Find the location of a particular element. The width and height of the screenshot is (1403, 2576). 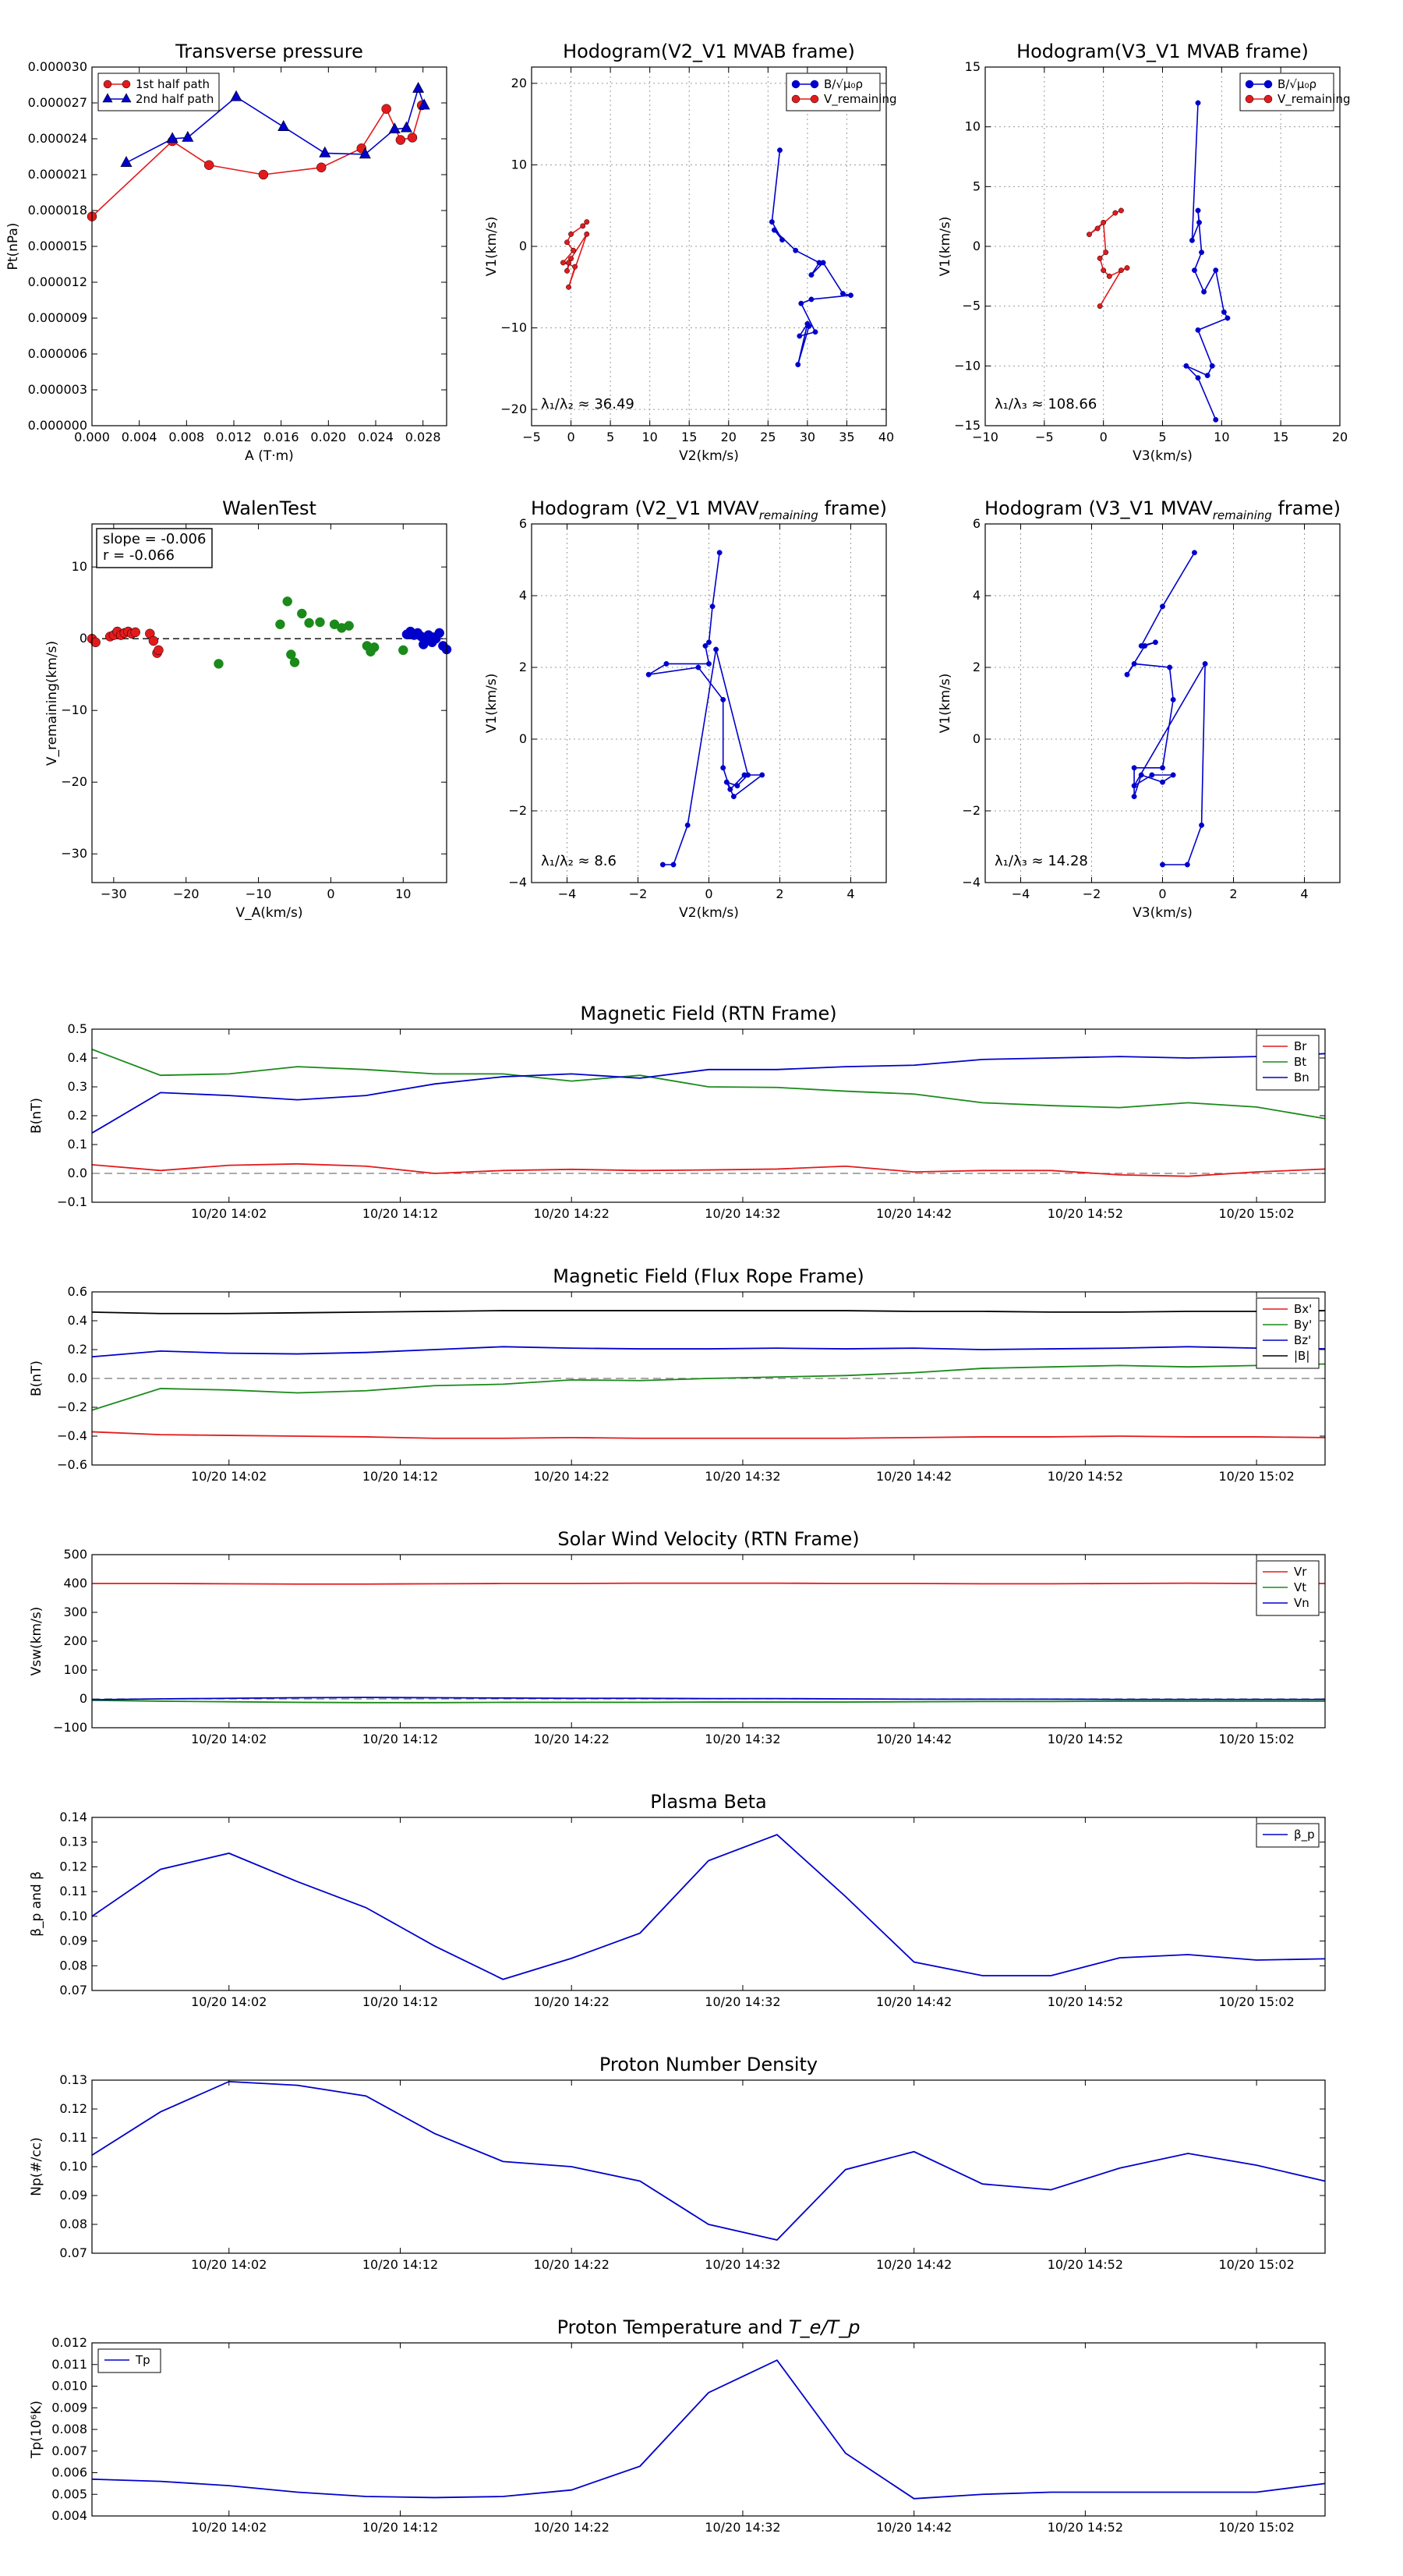

y-tick-label: 2 is located at coordinates (977, 667).